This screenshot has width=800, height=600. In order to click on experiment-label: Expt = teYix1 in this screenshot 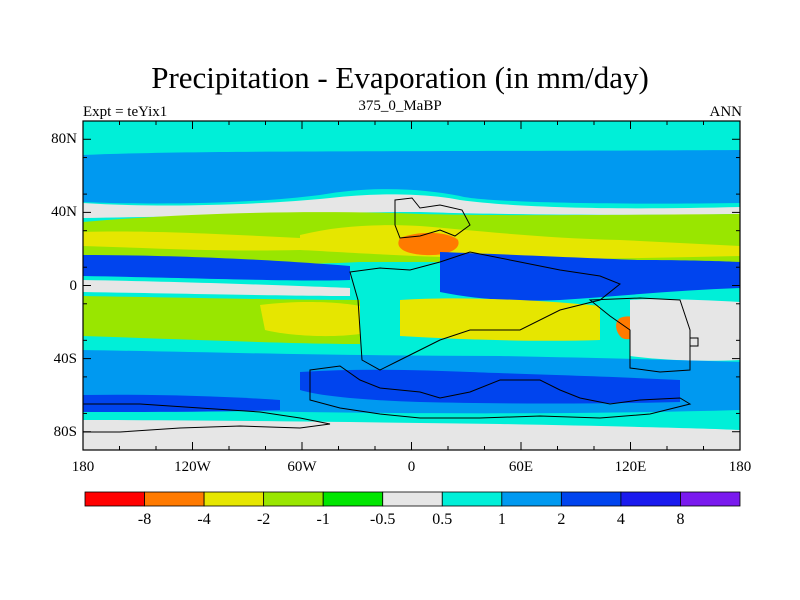, I will do `click(125, 112)`.